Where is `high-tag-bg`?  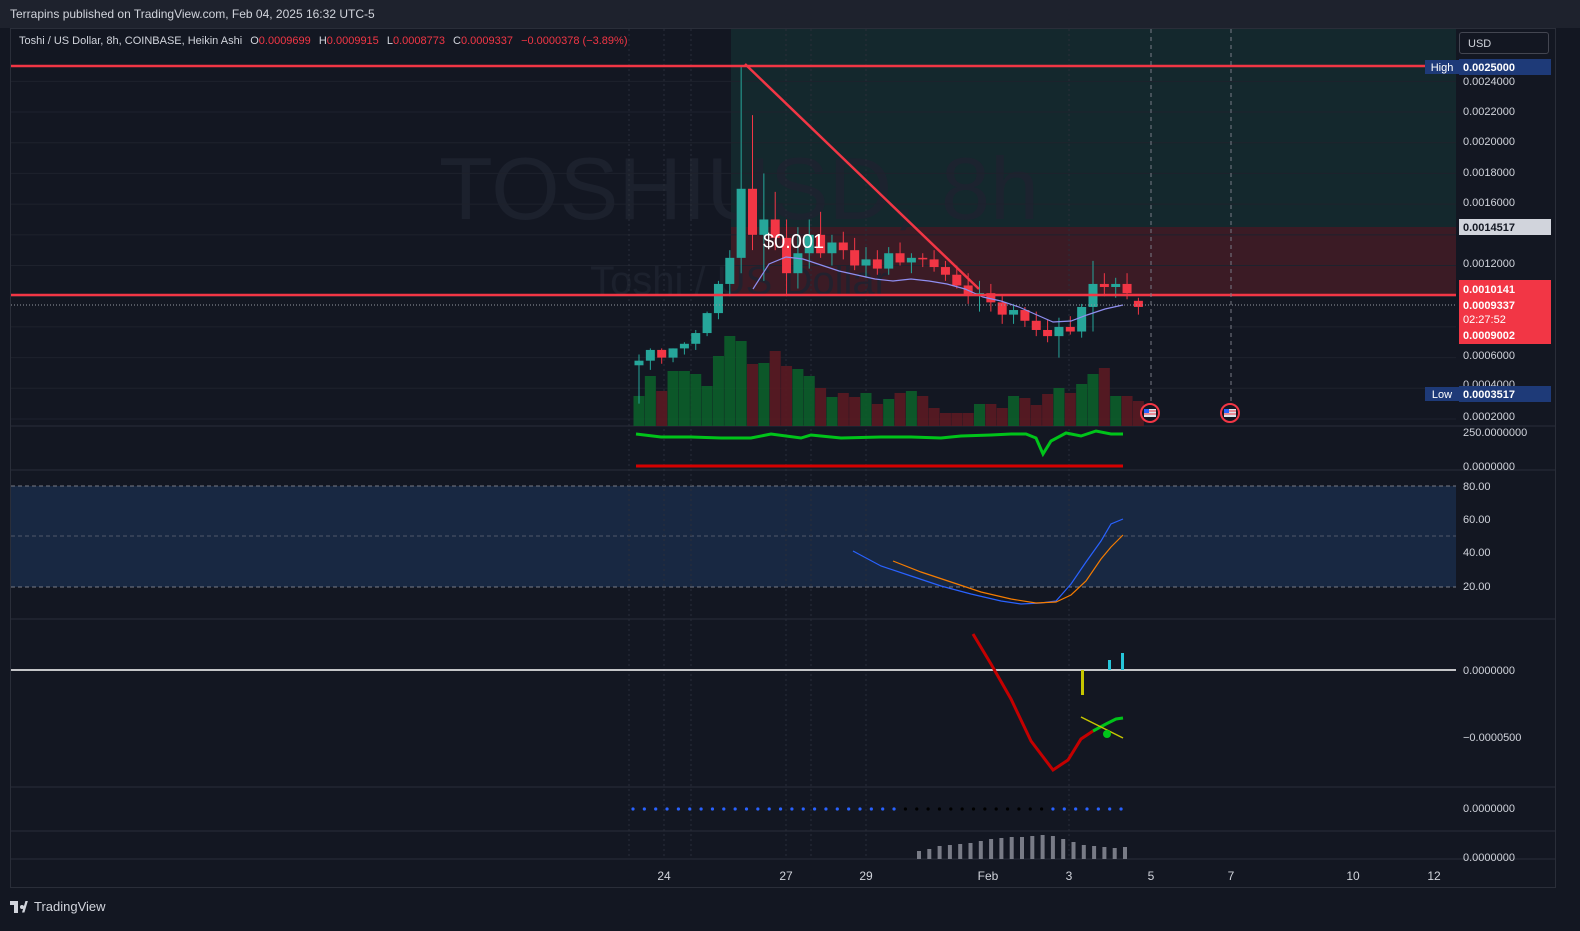
high-tag-bg is located at coordinates (1505, 67).